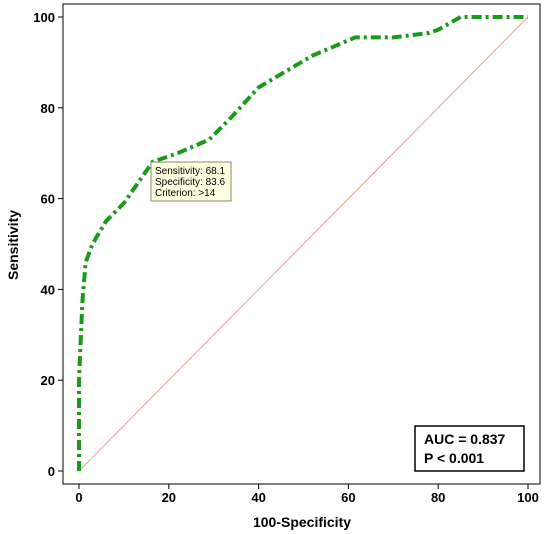 The height and width of the screenshot is (534, 550). Describe the element at coordinates (438, 497) in the screenshot. I see `x-tick-label: 80` at that location.